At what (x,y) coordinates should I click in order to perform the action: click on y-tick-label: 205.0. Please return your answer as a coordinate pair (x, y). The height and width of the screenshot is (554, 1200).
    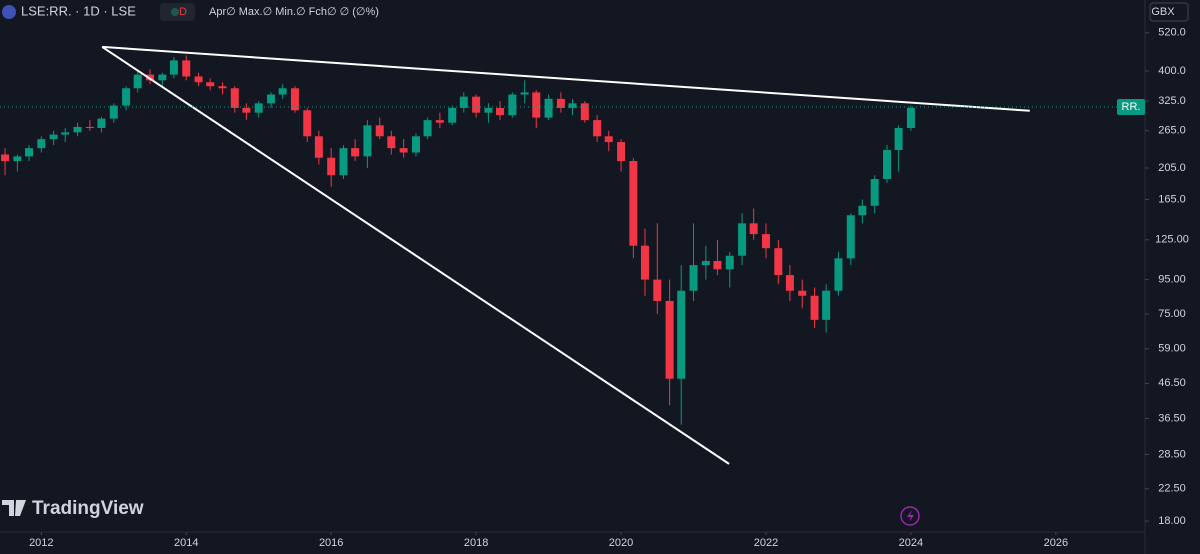
    Looking at the image, I should click on (1172, 168).